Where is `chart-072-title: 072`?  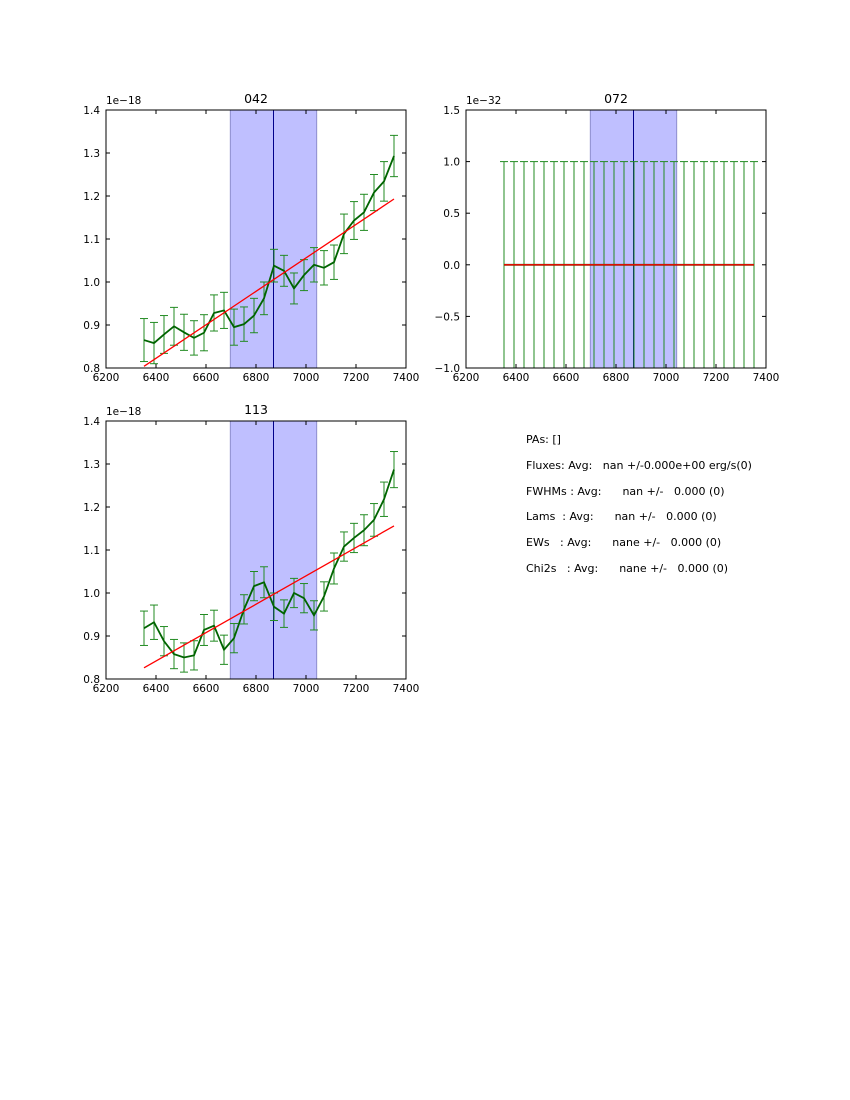 chart-072-title: 072 is located at coordinates (616, 98).